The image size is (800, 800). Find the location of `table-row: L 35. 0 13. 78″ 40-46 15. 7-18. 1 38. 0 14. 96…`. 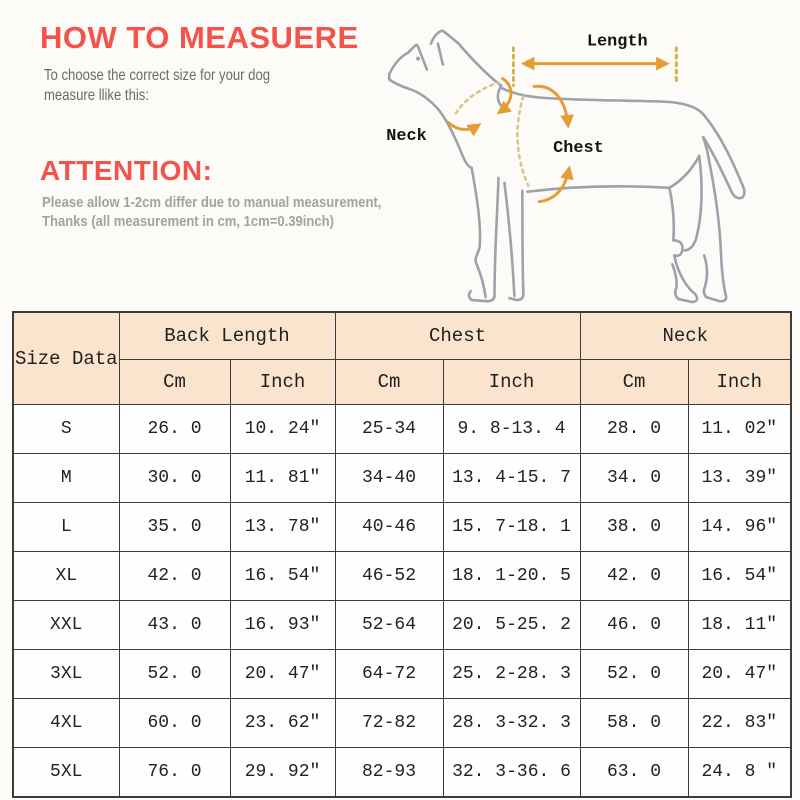

table-row: L 35. 0 13. 78″ 40-46 15. 7-18. 1 38. 0 14. 96… is located at coordinates (402, 527).